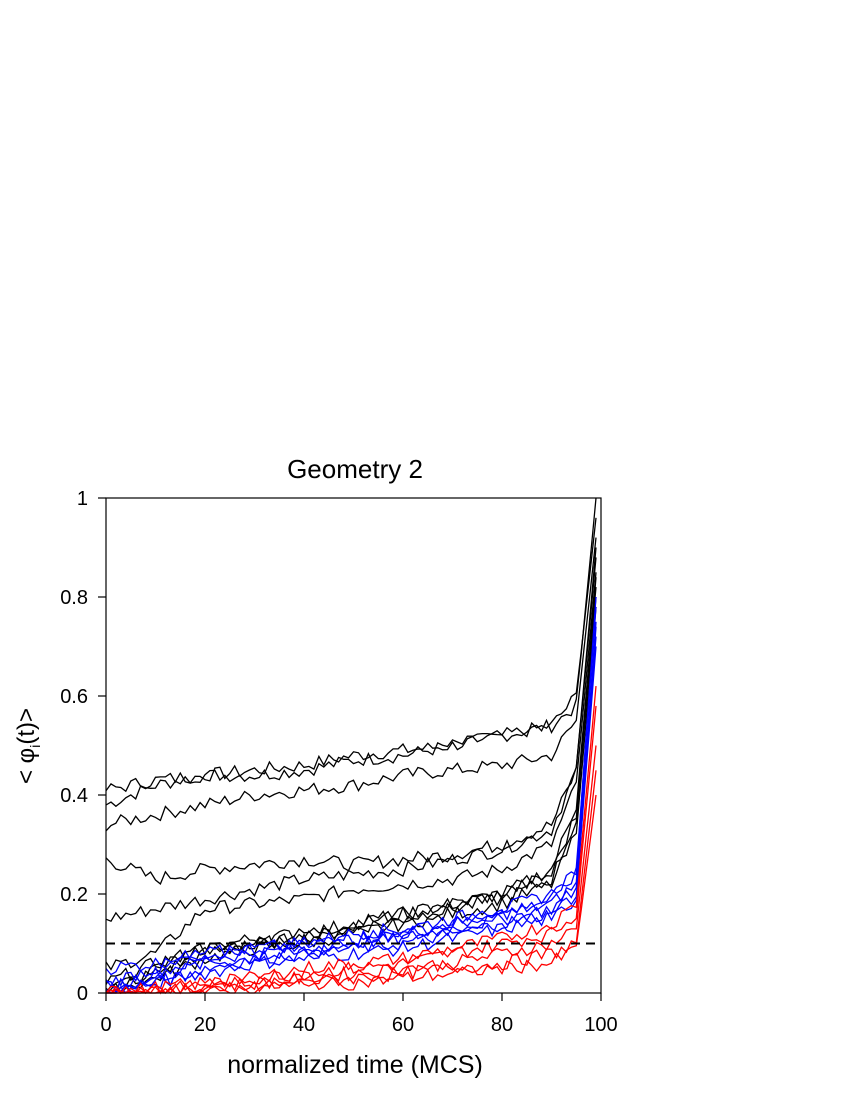  Describe the element at coordinates (105, 1025) in the screenshot. I see `x-tick-label: 0` at that location.